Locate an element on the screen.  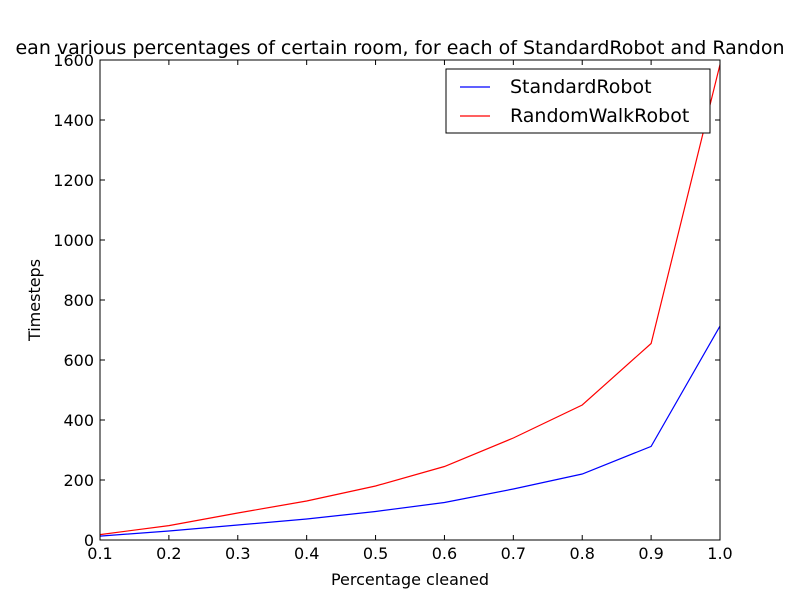
legend: StandardRobot RandomWalkRobot is located at coordinates (578, 101).